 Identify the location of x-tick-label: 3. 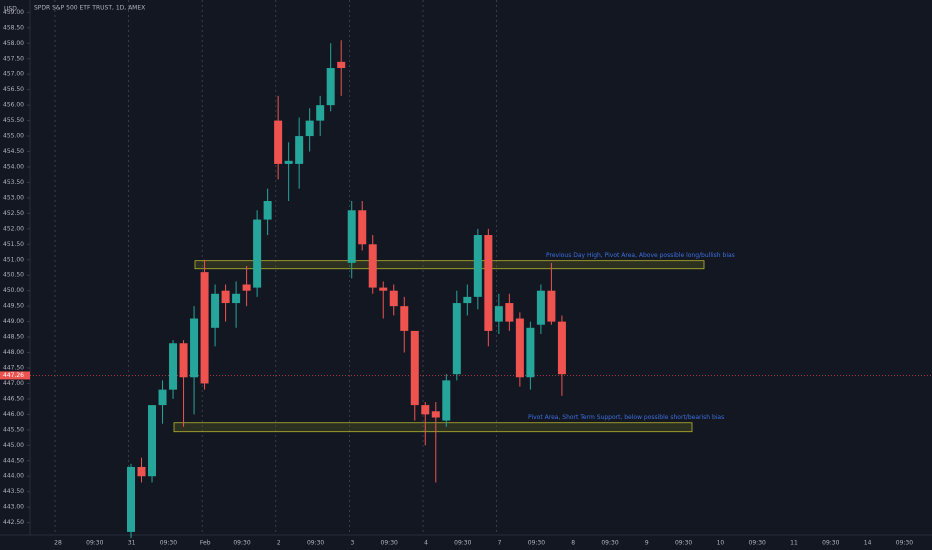
(352, 543).